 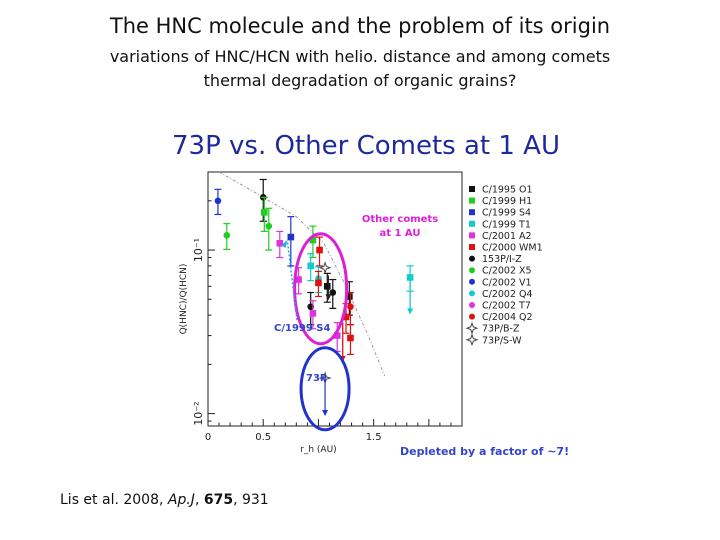 What do you see at coordinates (284, 243) in the screenshot?
I see `c1999s4-pointer-head` at bounding box center [284, 243].